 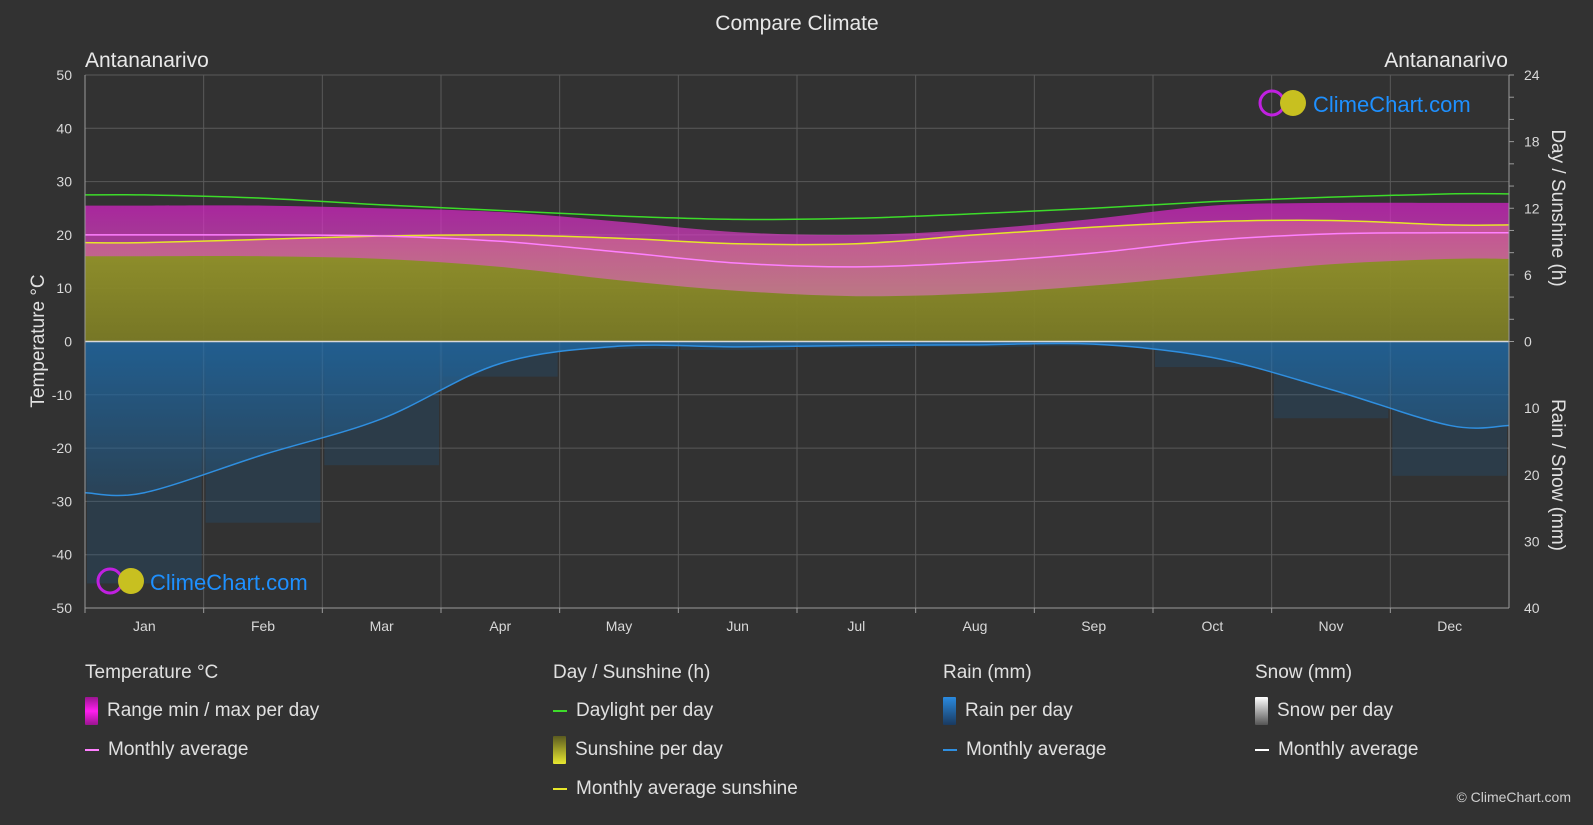 I want to click on legend-label: Daylight per day, so click(x=645, y=710).